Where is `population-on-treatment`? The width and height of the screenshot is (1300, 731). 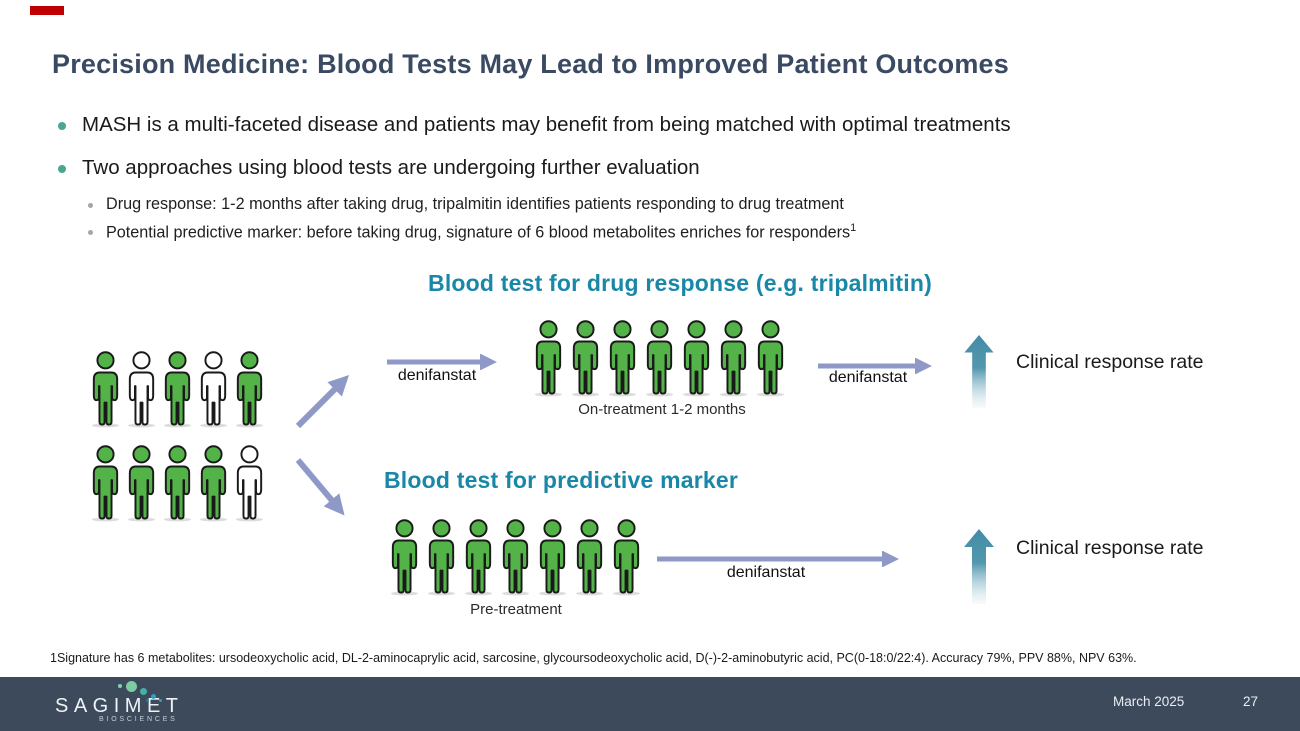 population-on-treatment is located at coordinates (659, 358).